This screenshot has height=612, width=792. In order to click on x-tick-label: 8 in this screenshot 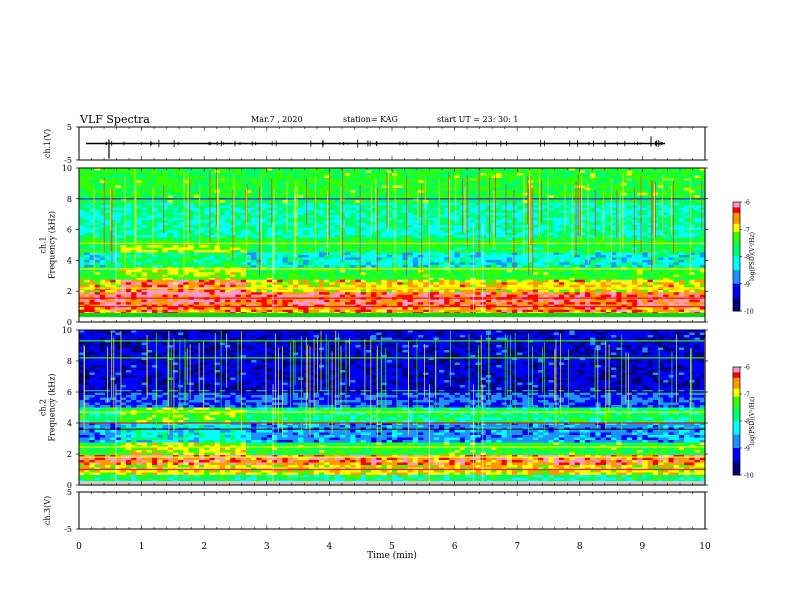, I will do `click(580, 547)`.